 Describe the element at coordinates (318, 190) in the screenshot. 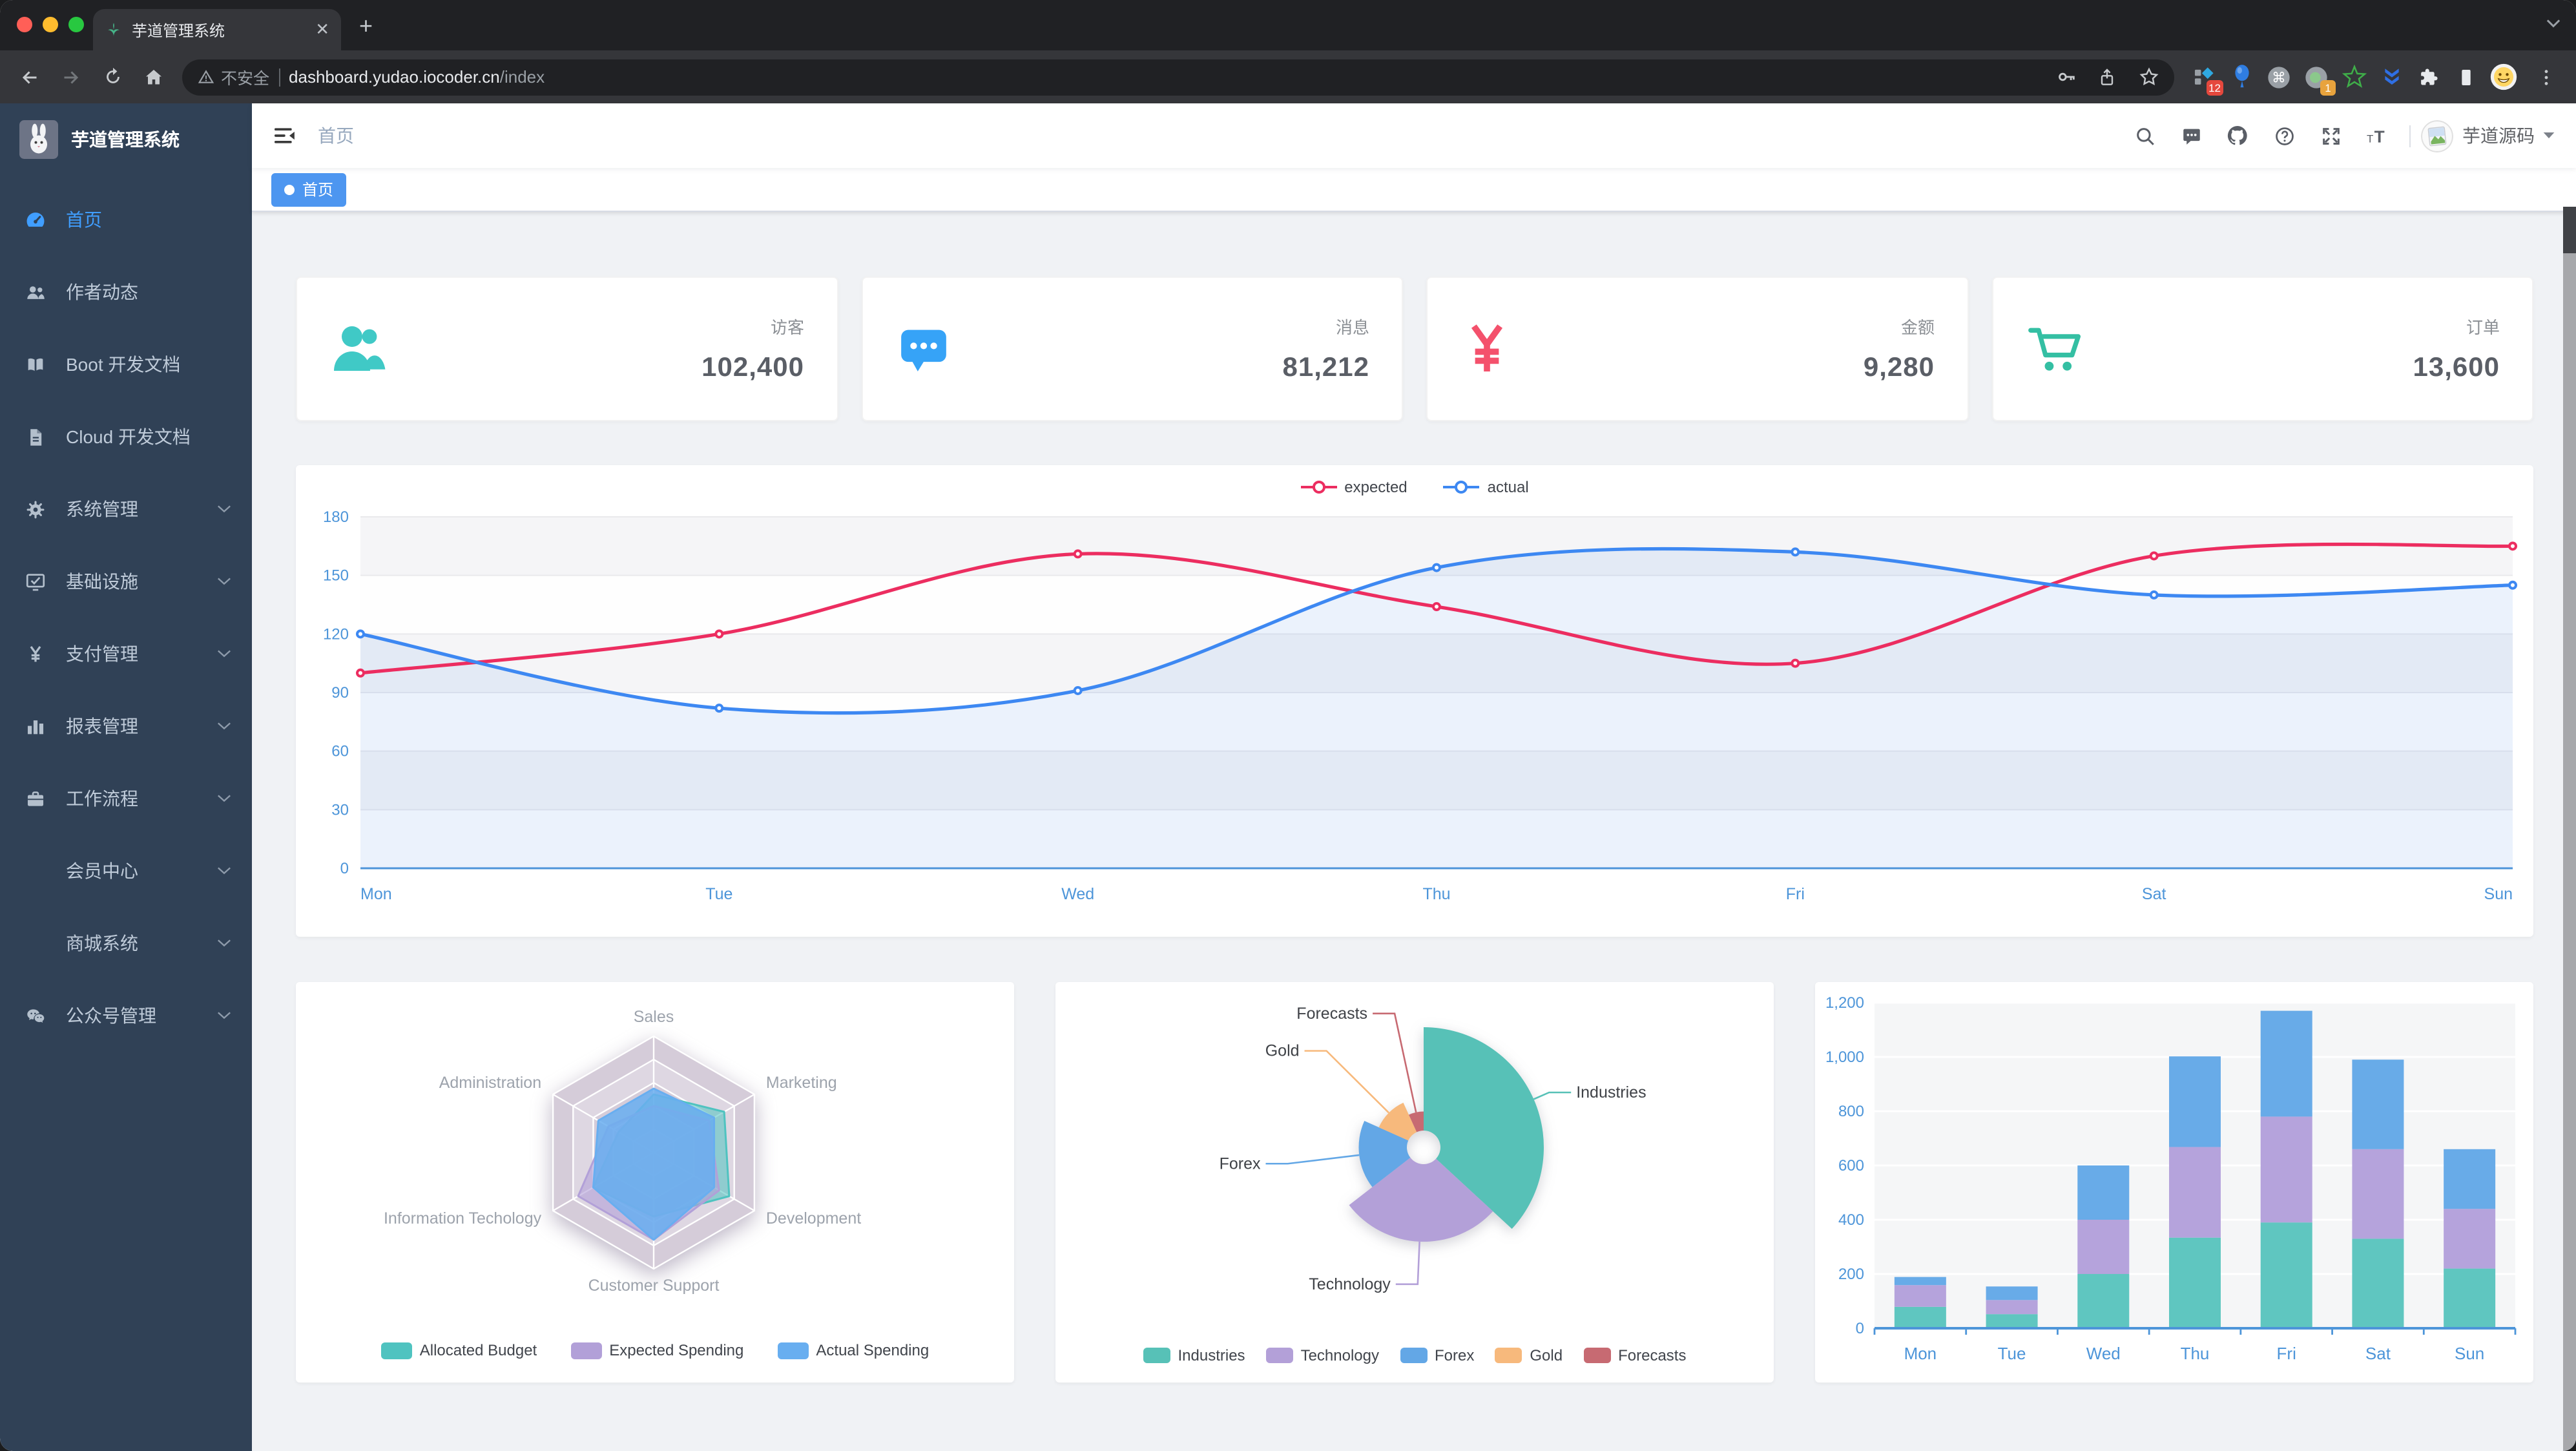

I see `tag-label: 首页` at that location.